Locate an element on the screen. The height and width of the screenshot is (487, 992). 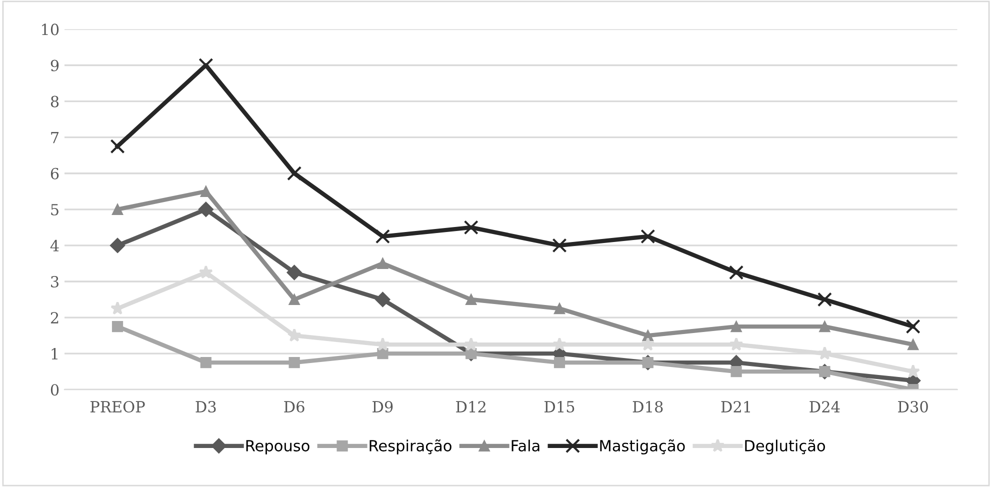
y-tick-label: 3 is located at coordinates (54, 282).